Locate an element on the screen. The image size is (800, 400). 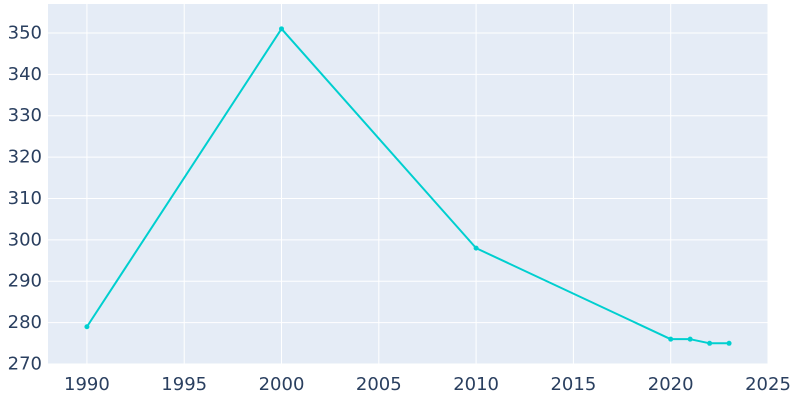
x-tick-label-2025: 2025 is located at coordinates (768, 384).